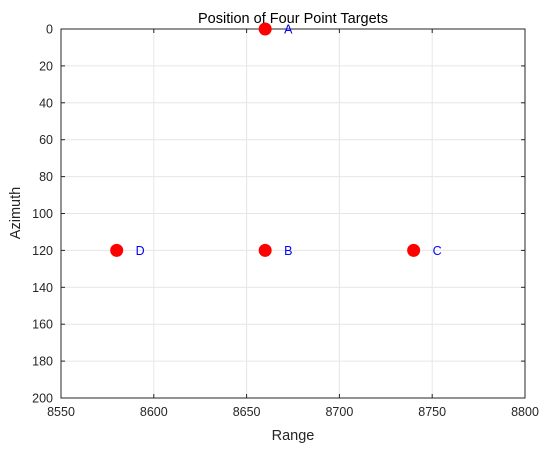  Describe the element at coordinates (46, 140) in the screenshot. I see `y-tick-label: 60` at that location.